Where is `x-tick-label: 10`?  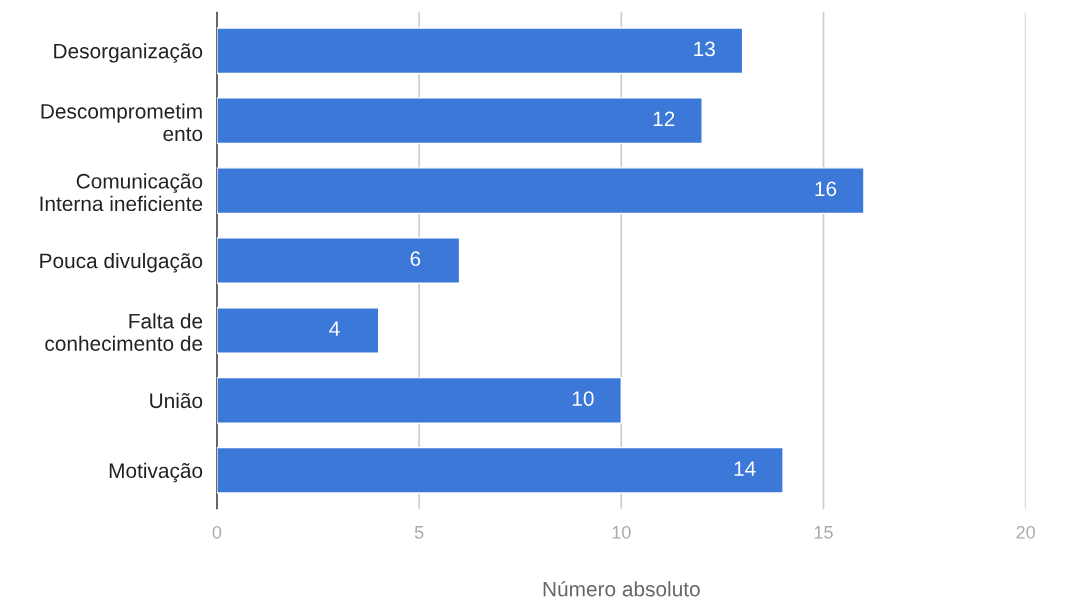
x-tick-label: 10 is located at coordinates (621, 532).